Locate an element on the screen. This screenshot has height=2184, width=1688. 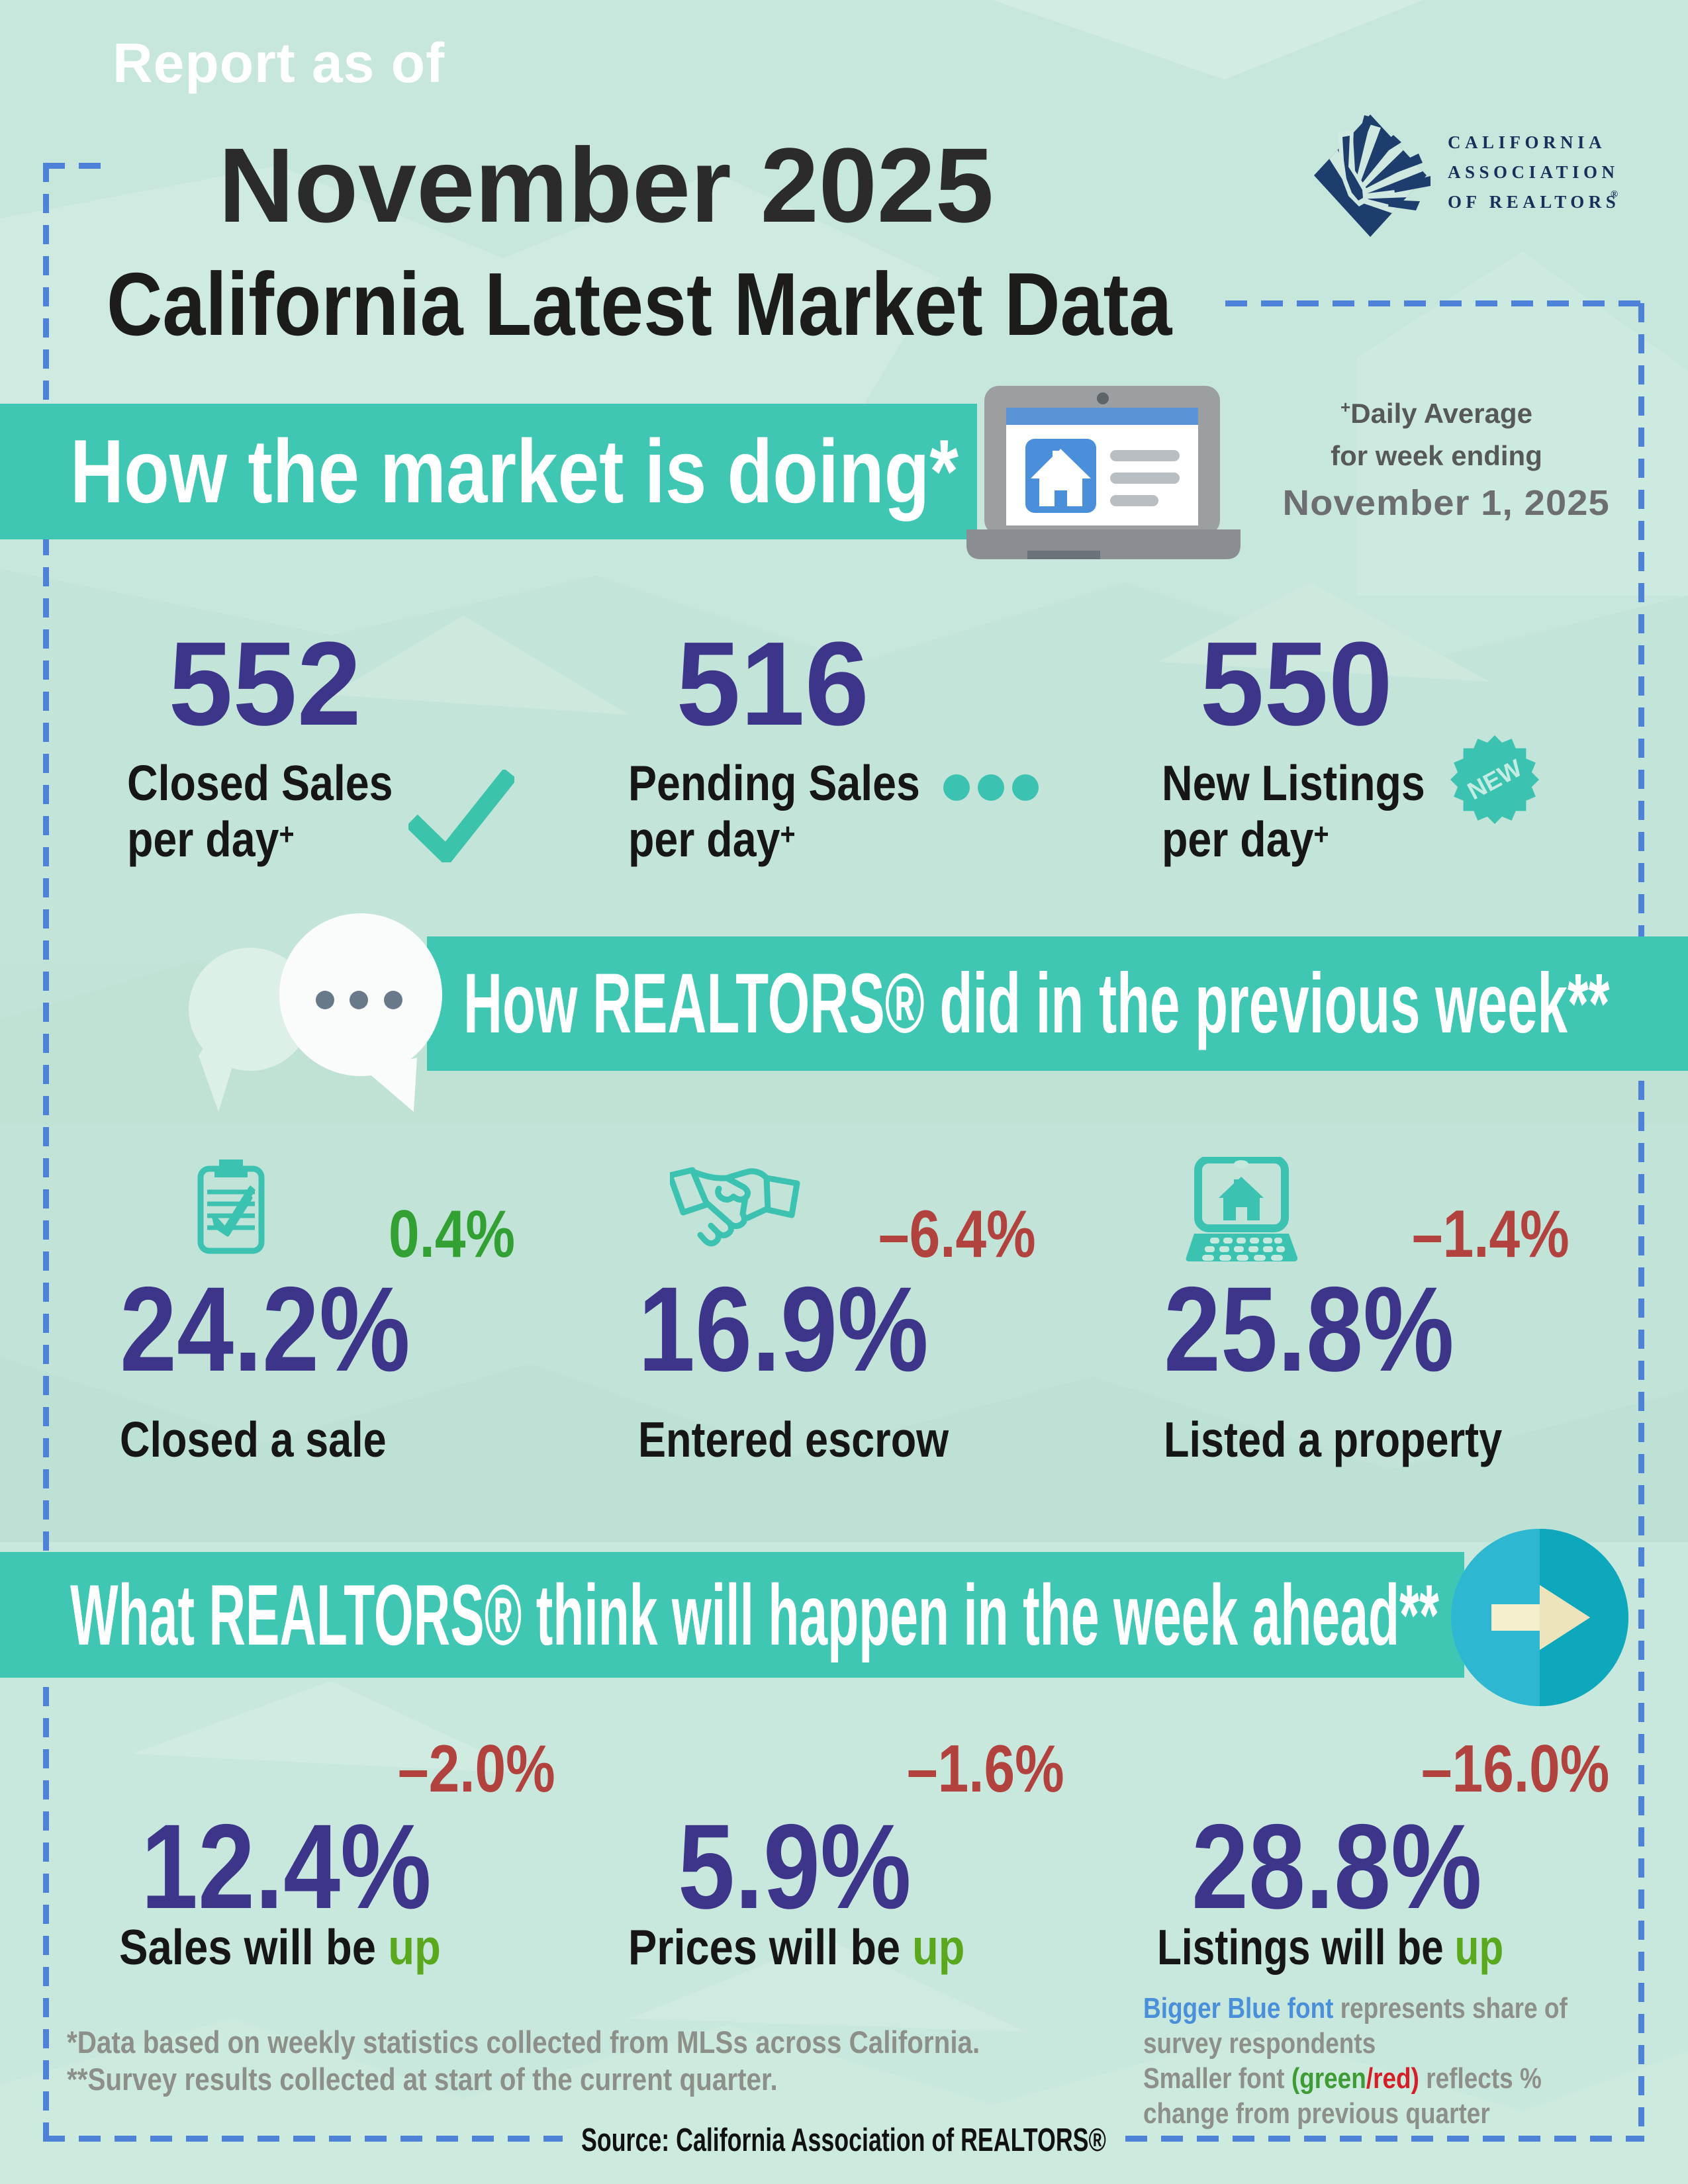
svg-text: ASSOCIATION is located at coordinates (1533, 172).